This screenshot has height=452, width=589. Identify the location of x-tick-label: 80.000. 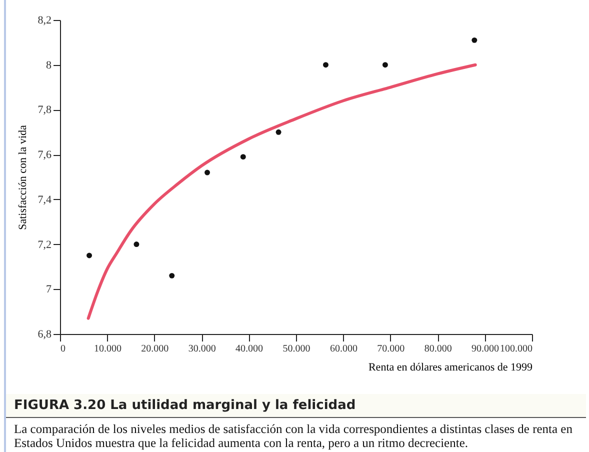
(438, 349).